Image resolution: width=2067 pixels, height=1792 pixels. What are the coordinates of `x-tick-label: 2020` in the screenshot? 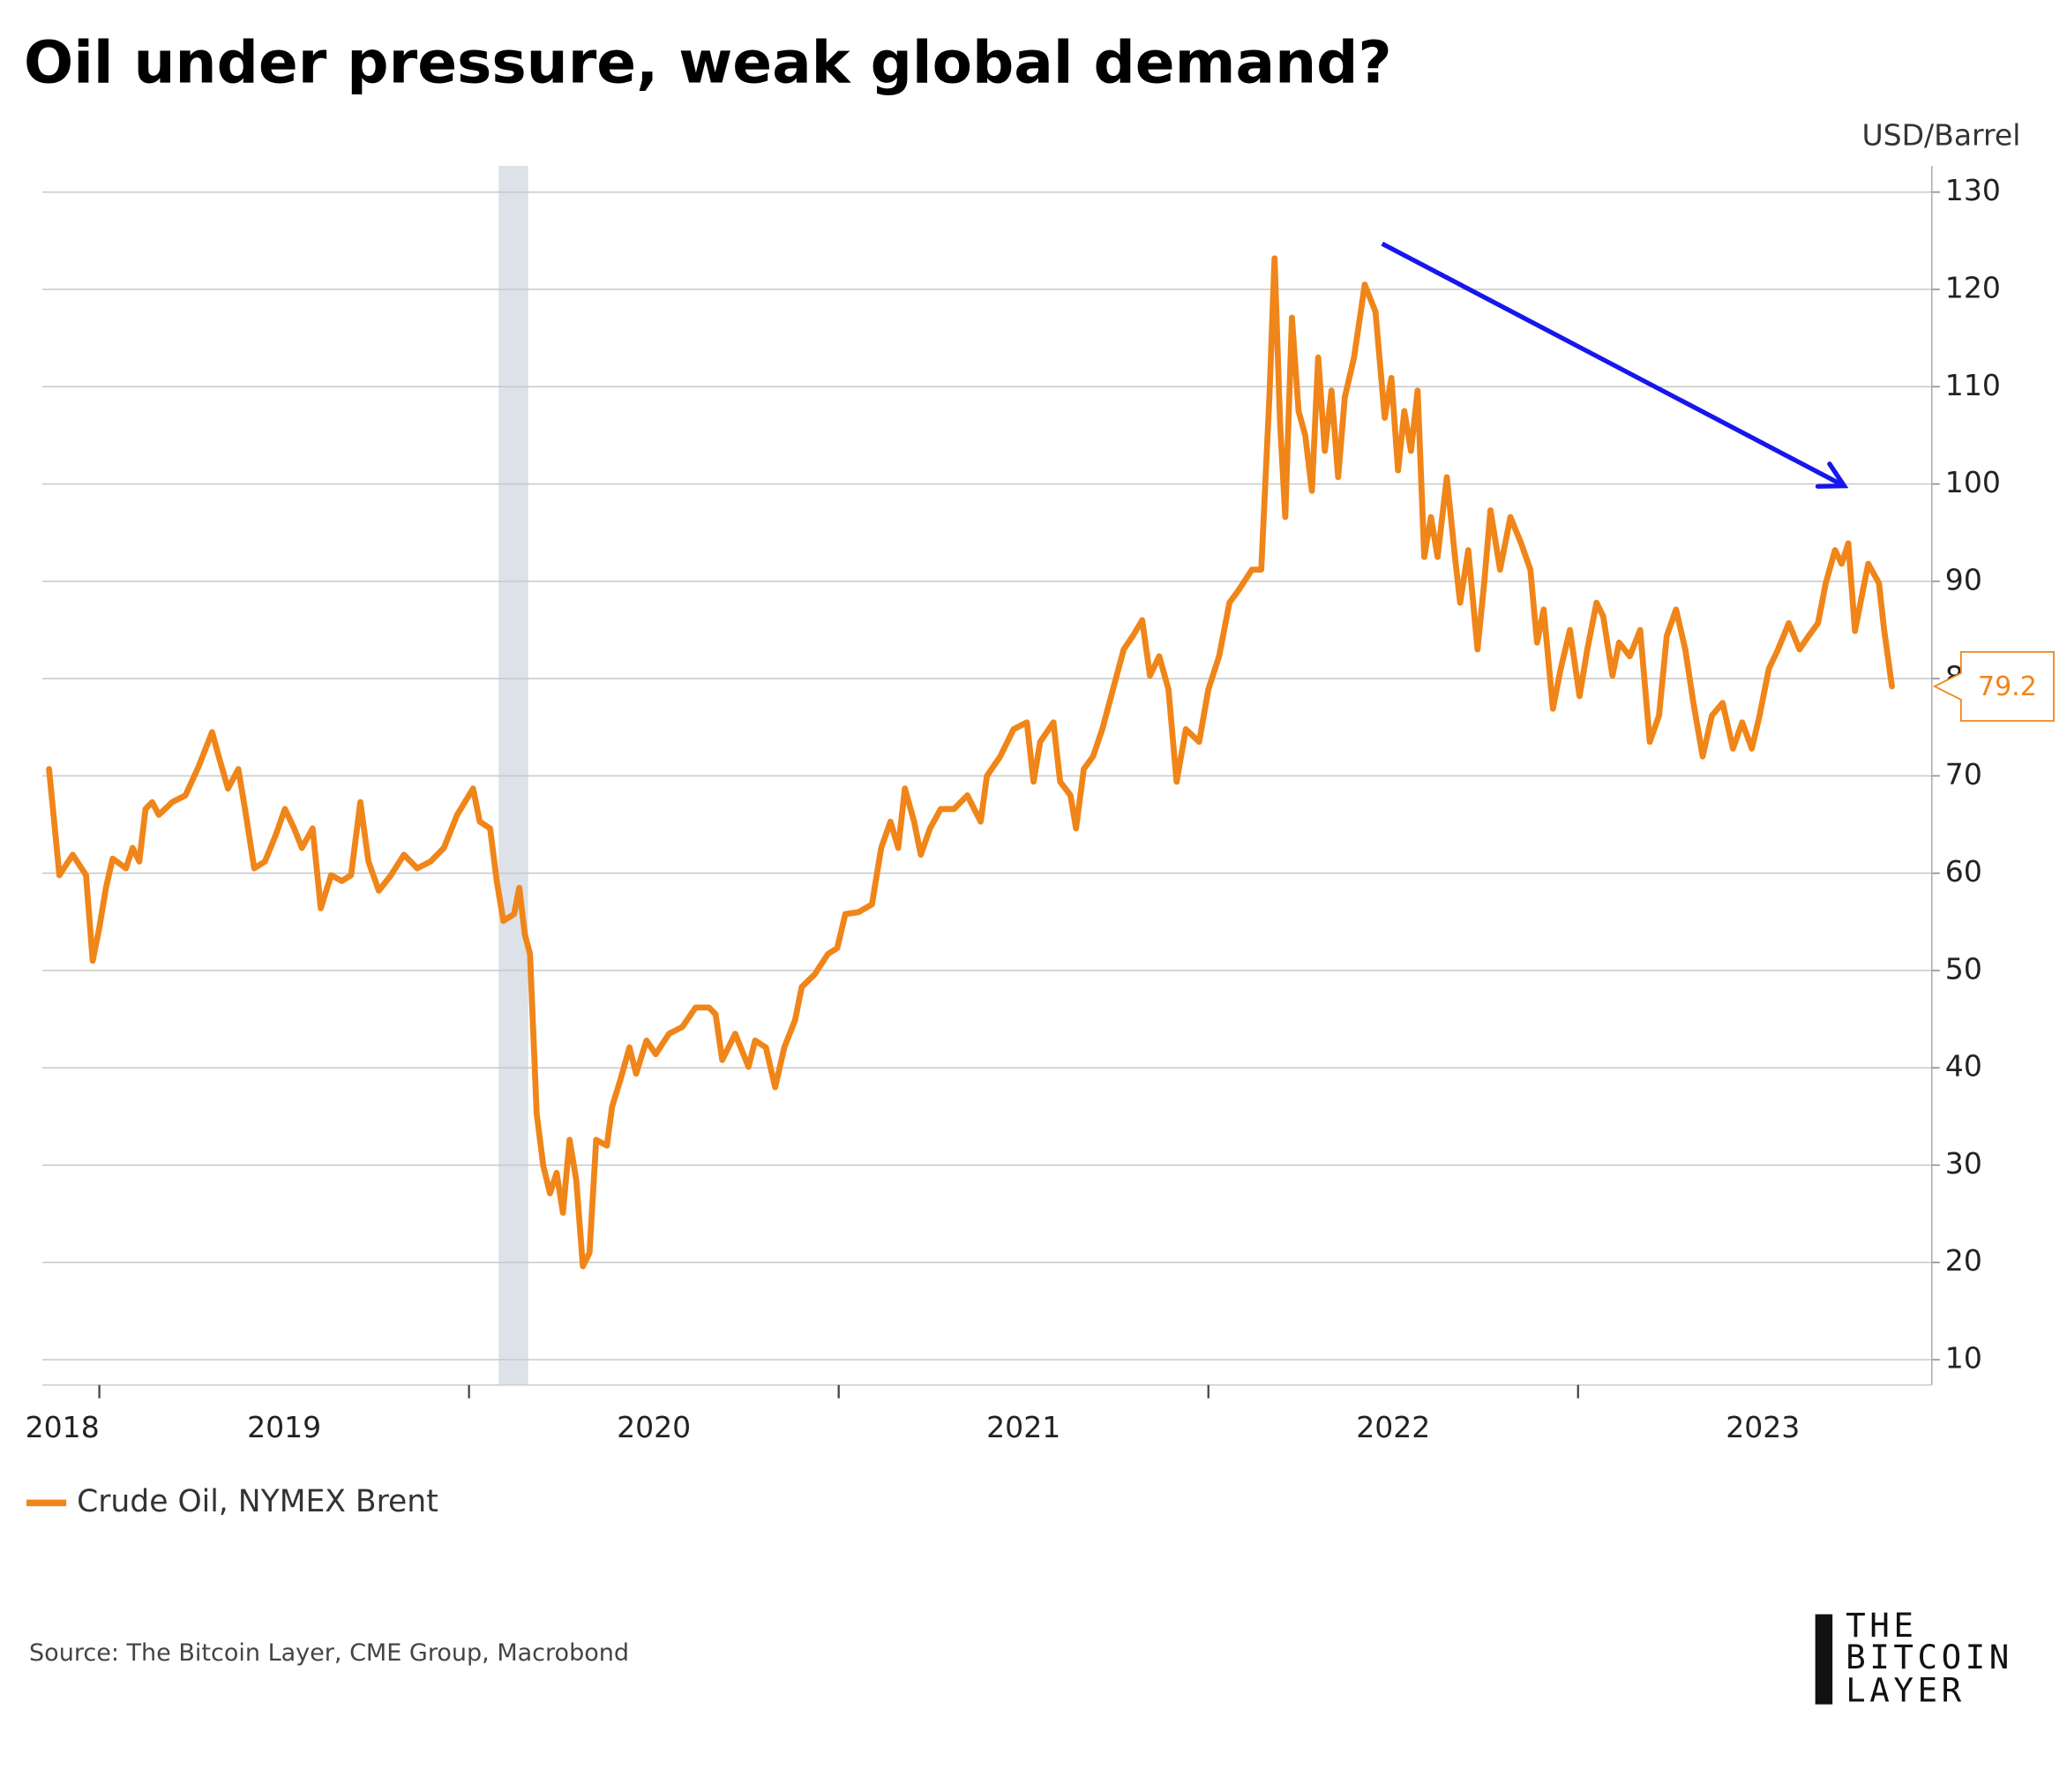 It's located at (654, 1427).